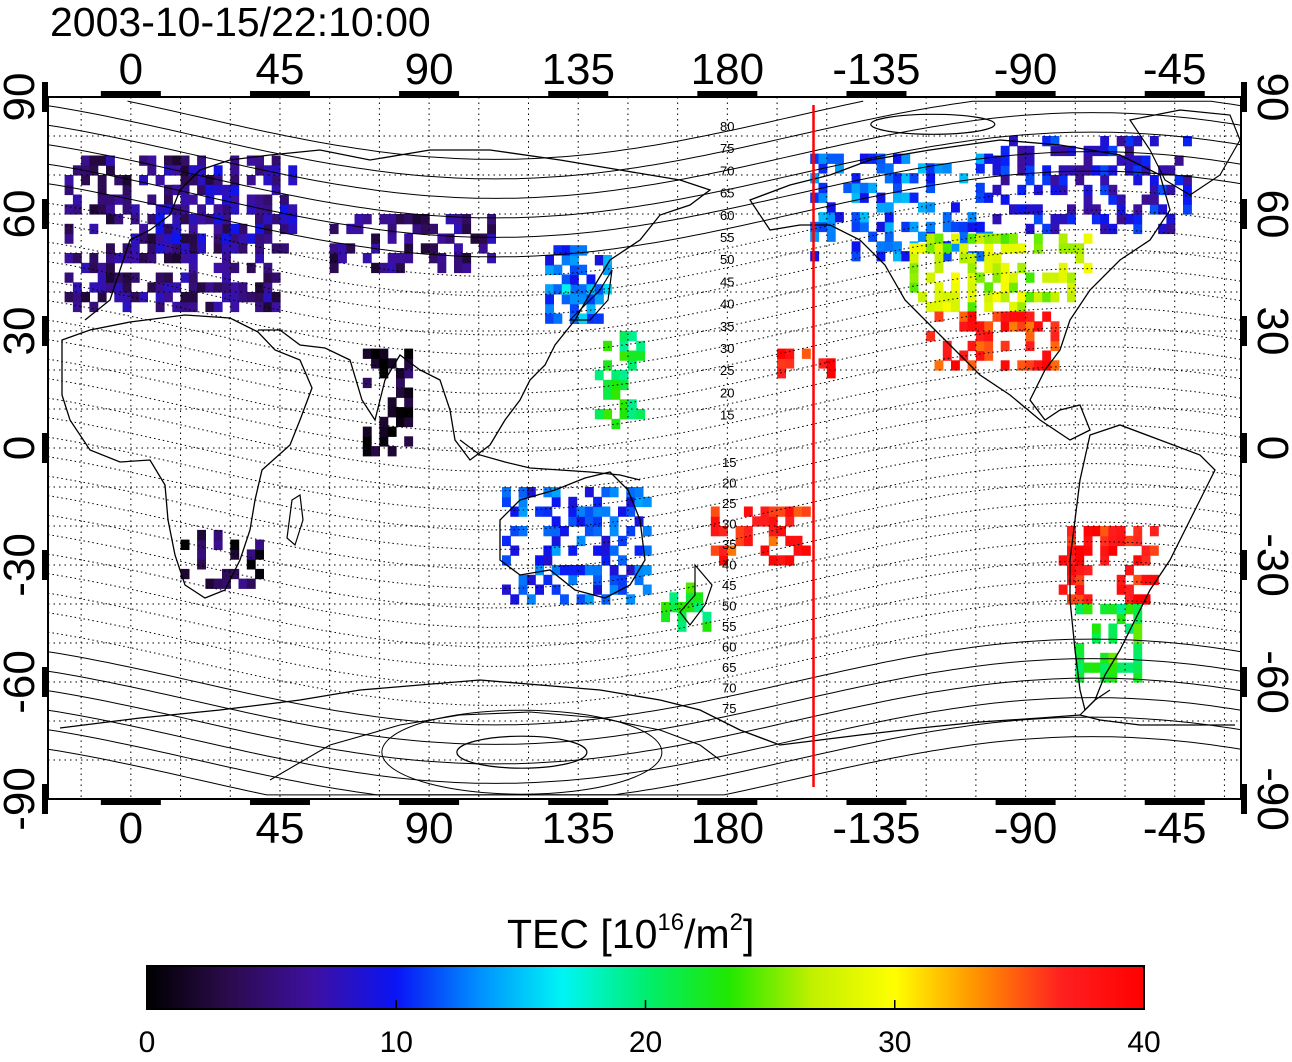  What do you see at coordinates (644, 565) in the screenshot?
I see `mag-lat-contour` at bounding box center [644, 565].